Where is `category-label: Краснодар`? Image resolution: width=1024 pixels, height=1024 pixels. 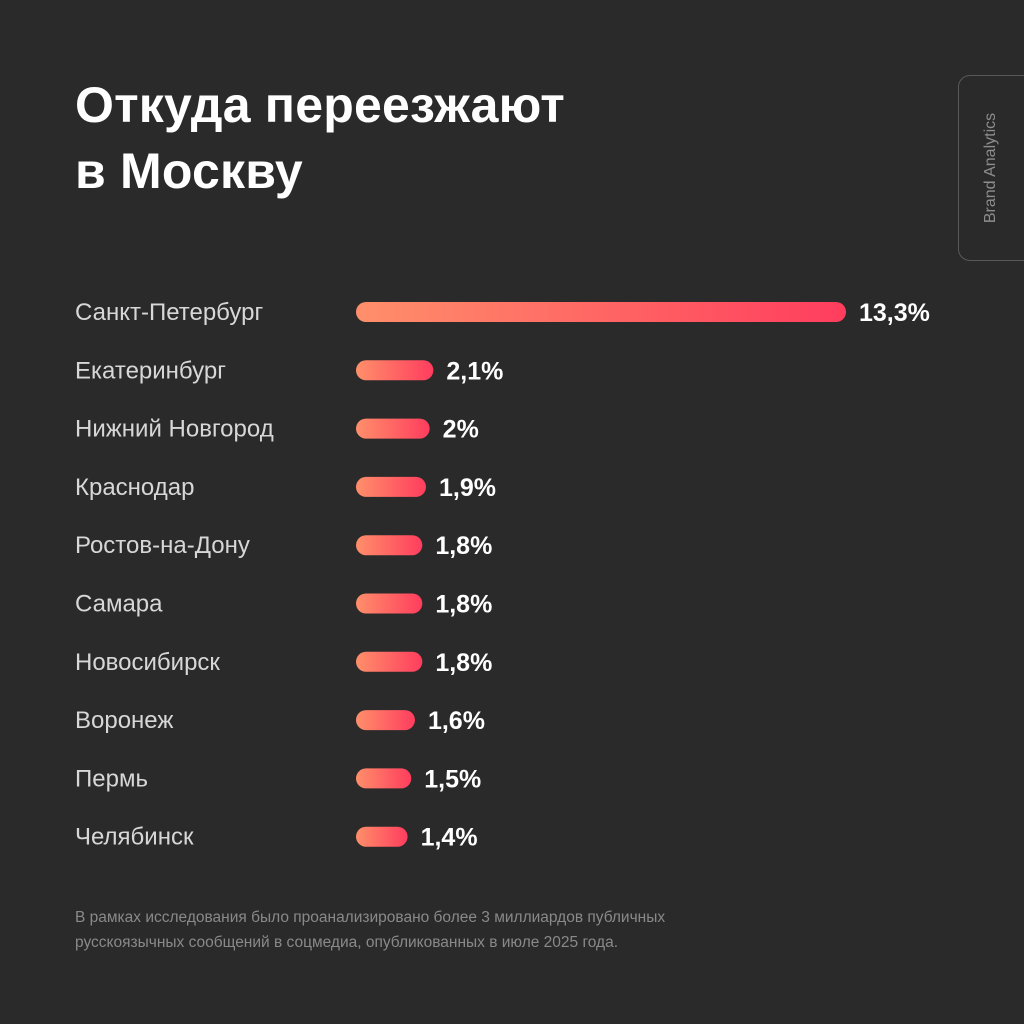
category-label: Краснодар is located at coordinates (134, 487).